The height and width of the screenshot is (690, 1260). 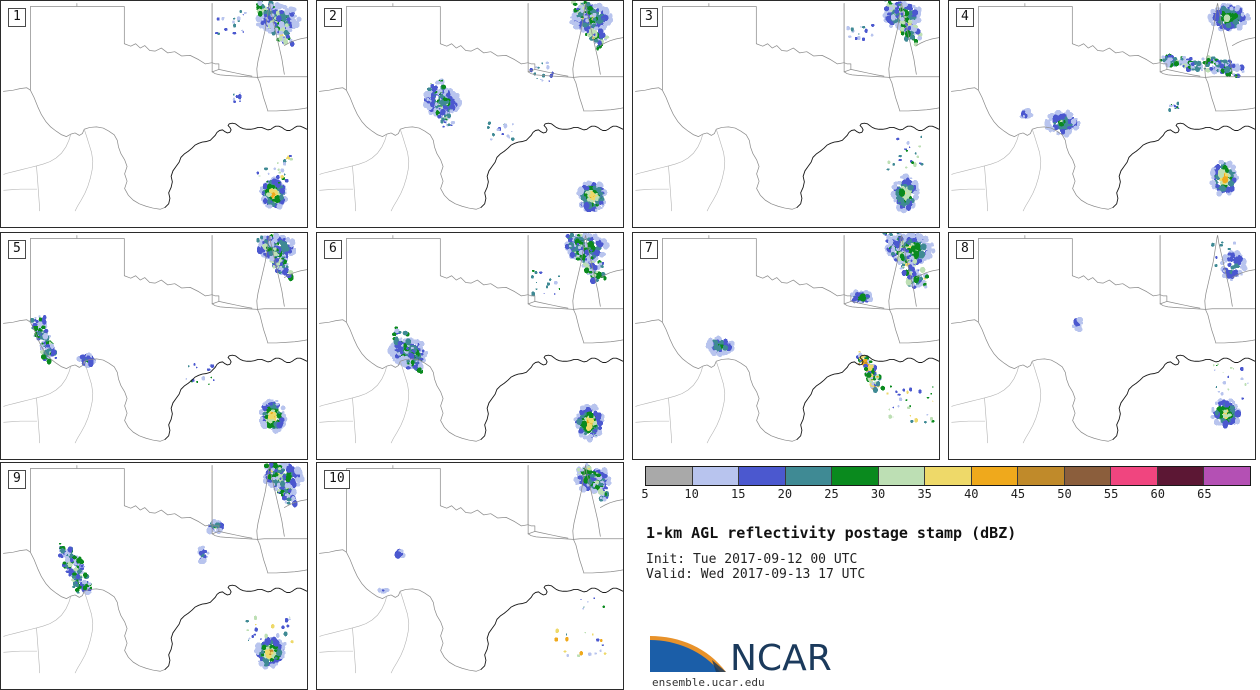 What do you see at coordinates (154, 114) in the screenshot?
I see `member-panel-1: 1` at bounding box center [154, 114].